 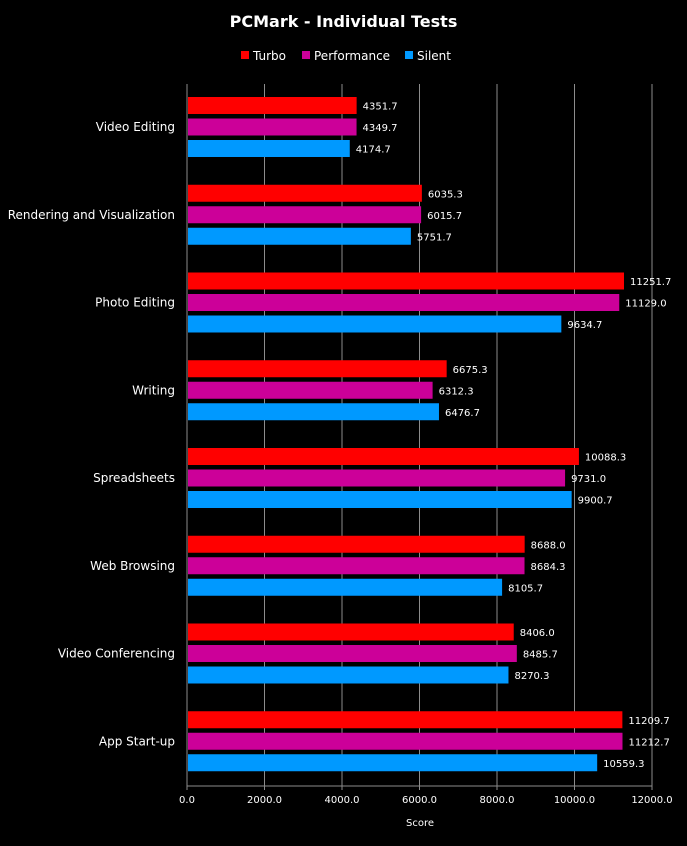 What do you see at coordinates (352, 56) in the screenshot?
I see `legend-label: Performance` at bounding box center [352, 56].